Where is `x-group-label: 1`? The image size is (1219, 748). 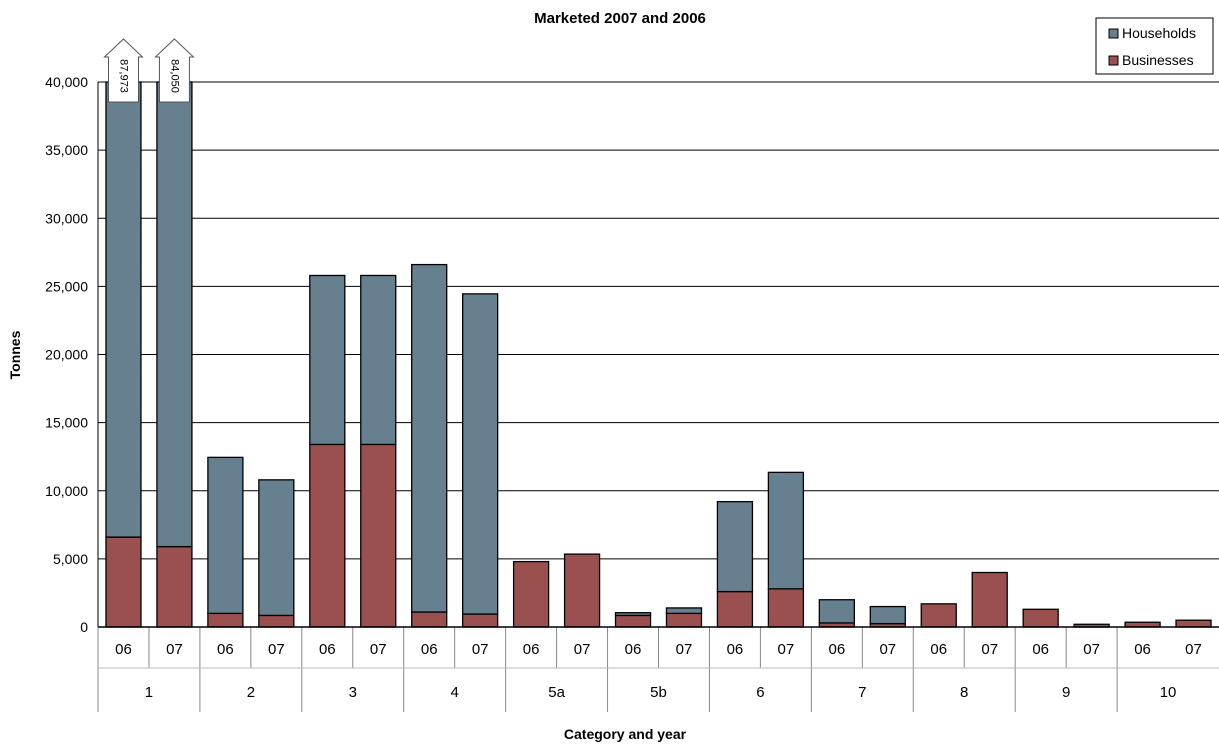 x-group-label: 1 is located at coordinates (149, 692).